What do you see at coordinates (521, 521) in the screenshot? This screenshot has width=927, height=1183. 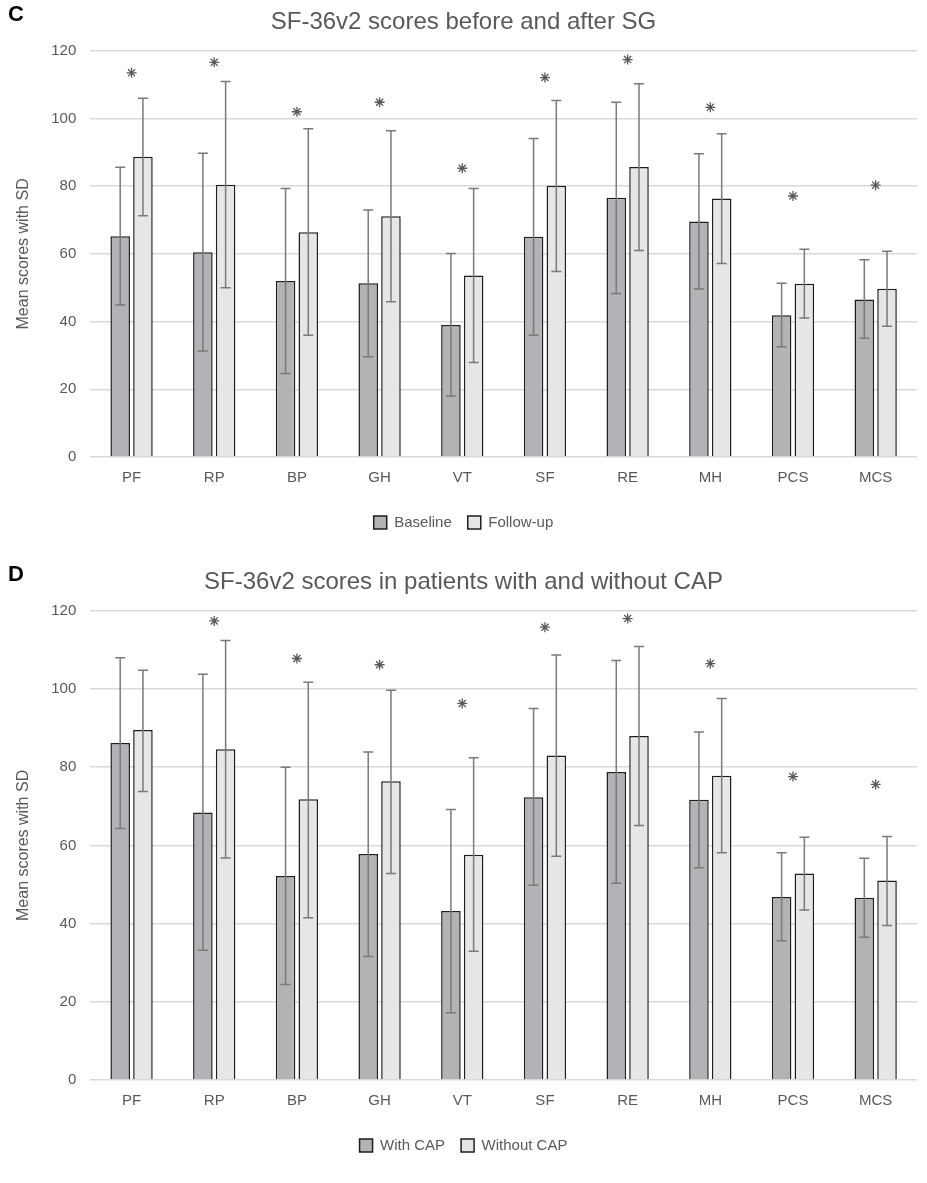 I see `legend-label: Follow-up` at bounding box center [521, 521].